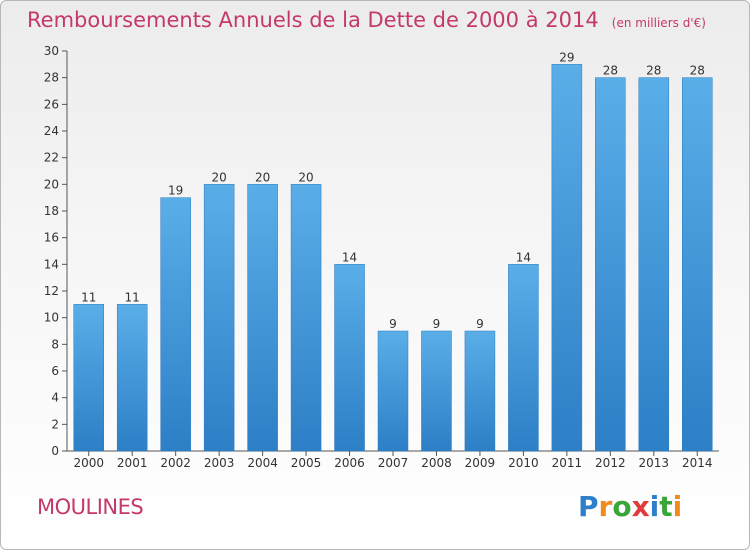 Image resolution: width=750 pixels, height=550 pixels. What do you see at coordinates (51, 158) in the screenshot?
I see `y-tick-label: 22` at bounding box center [51, 158].